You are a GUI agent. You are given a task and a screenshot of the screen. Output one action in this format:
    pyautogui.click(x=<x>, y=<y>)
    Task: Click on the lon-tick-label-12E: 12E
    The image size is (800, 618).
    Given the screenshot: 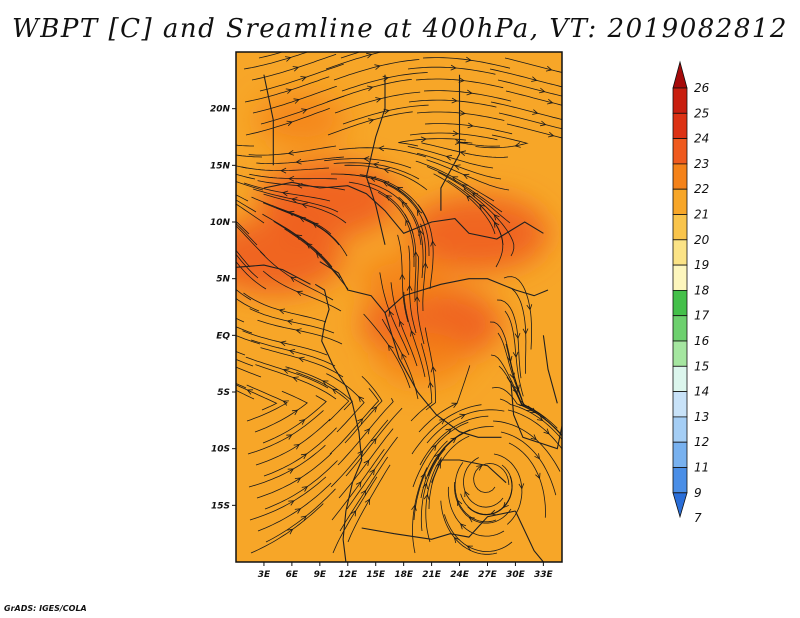 What is the action you would take?
    pyautogui.click(x=348, y=575)
    